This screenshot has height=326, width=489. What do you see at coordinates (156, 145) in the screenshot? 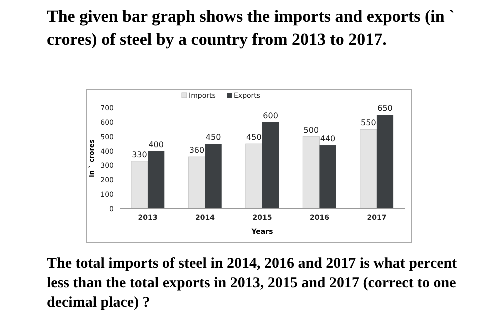
I see `data-label: 400` at bounding box center [156, 145].